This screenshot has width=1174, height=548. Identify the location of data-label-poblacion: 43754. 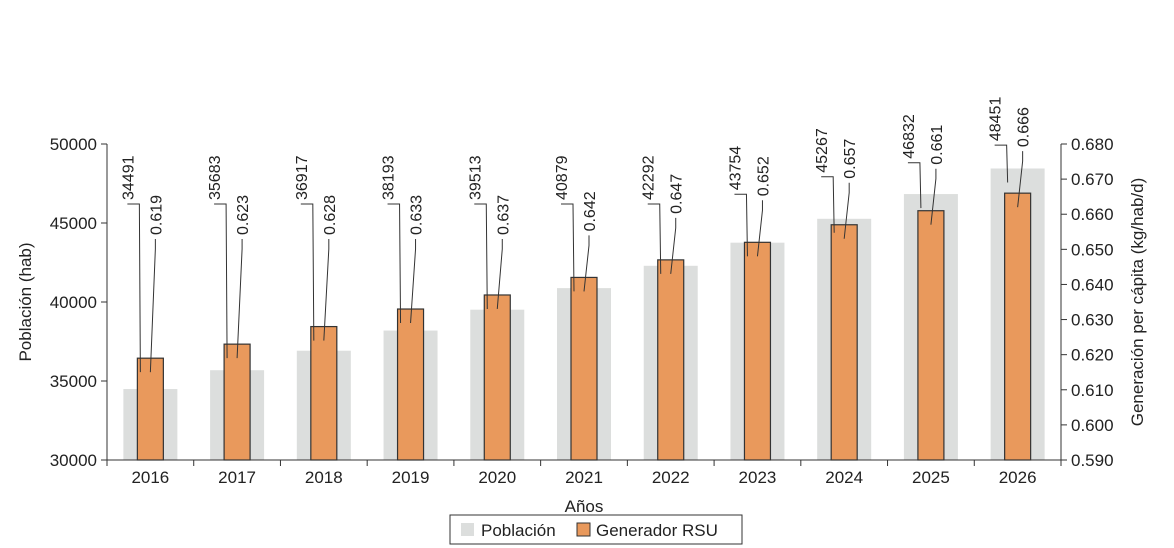
(735, 168).